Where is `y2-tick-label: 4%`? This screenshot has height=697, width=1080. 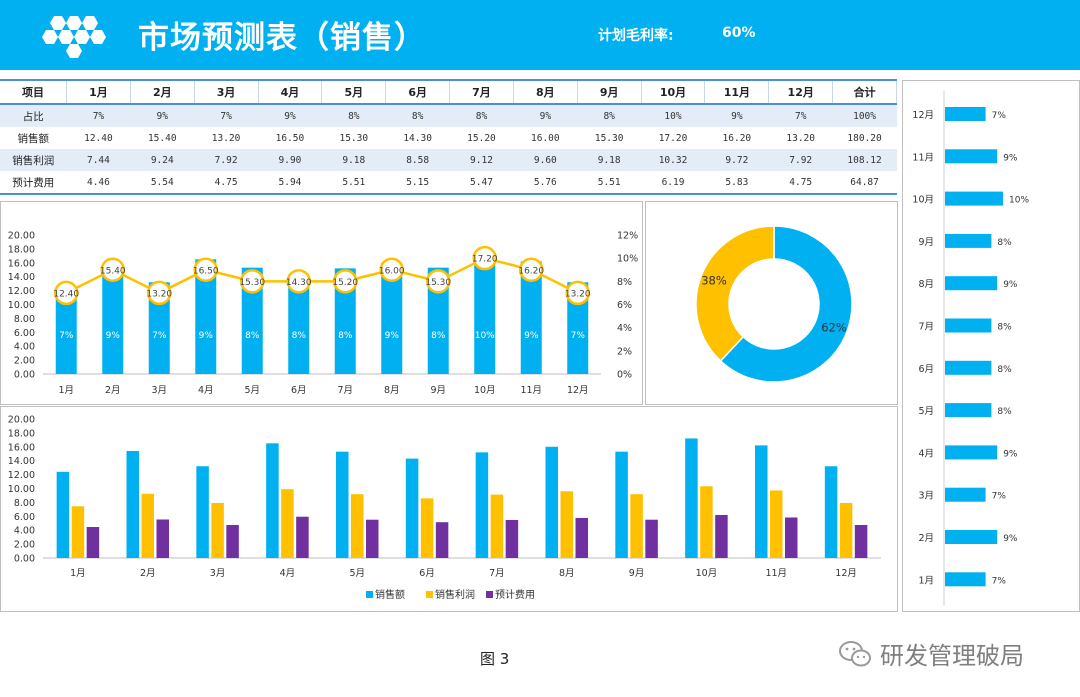 y2-tick-label: 4% is located at coordinates (624, 328).